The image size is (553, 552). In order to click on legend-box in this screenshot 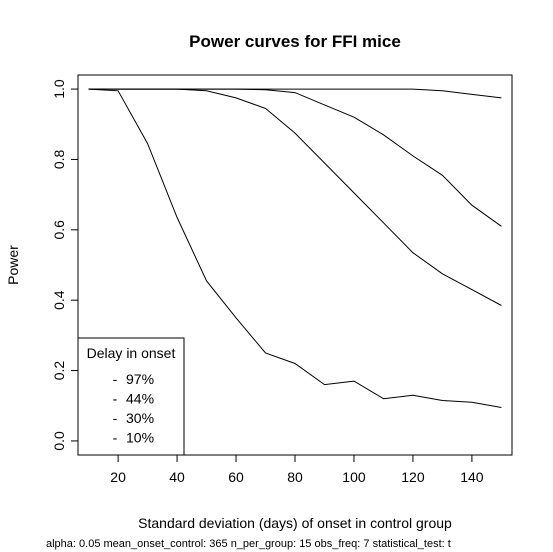, I will do `click(131, 396)`.